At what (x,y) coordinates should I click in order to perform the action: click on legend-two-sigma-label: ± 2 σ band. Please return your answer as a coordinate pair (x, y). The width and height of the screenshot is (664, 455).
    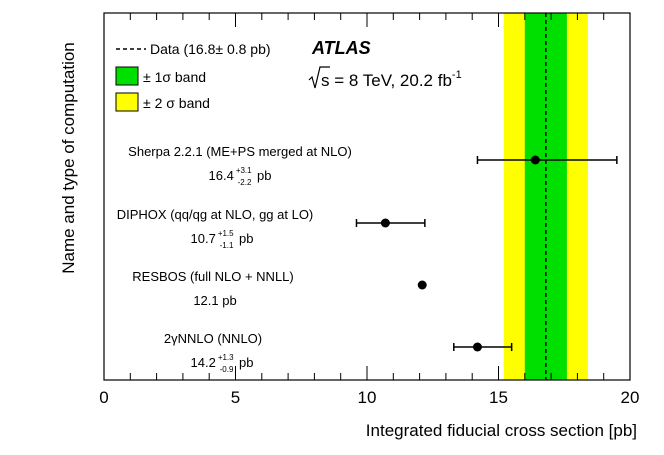
    Looking at the image, I should click on (176, 103).